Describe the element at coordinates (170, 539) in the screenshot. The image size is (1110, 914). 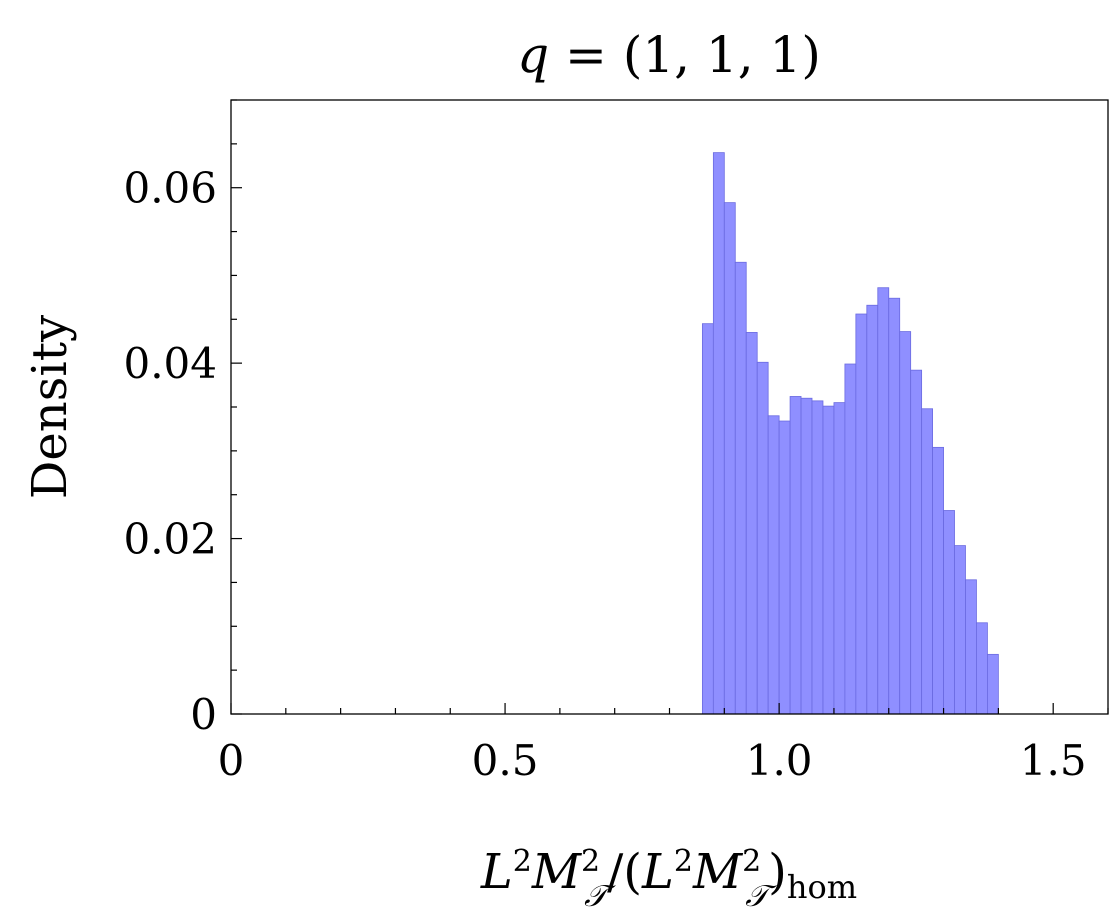
I see `y-tick-label: 0.02` at that location.